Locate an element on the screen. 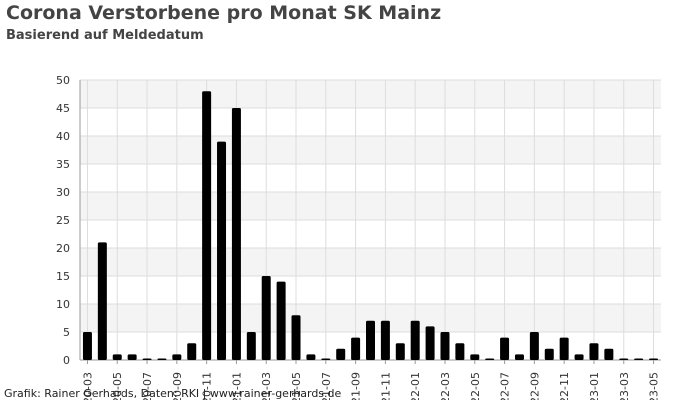 This screenshot has height=400, width=700. y-tick-label: 30 is located at coordinates (63, 192).